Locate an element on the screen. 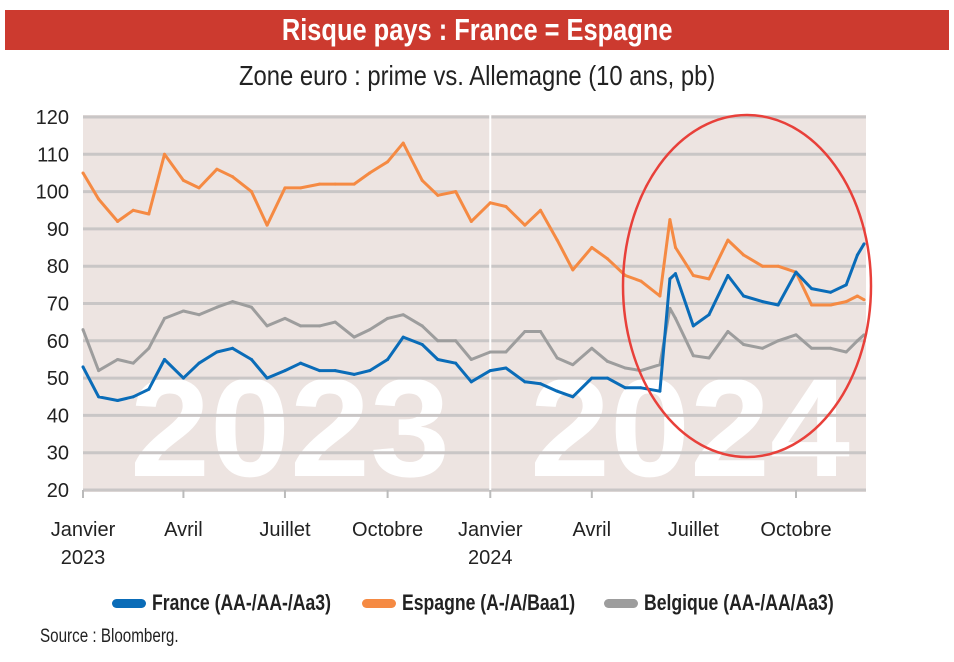  y-tick-label: 110 is located at coordinates (53, 155).